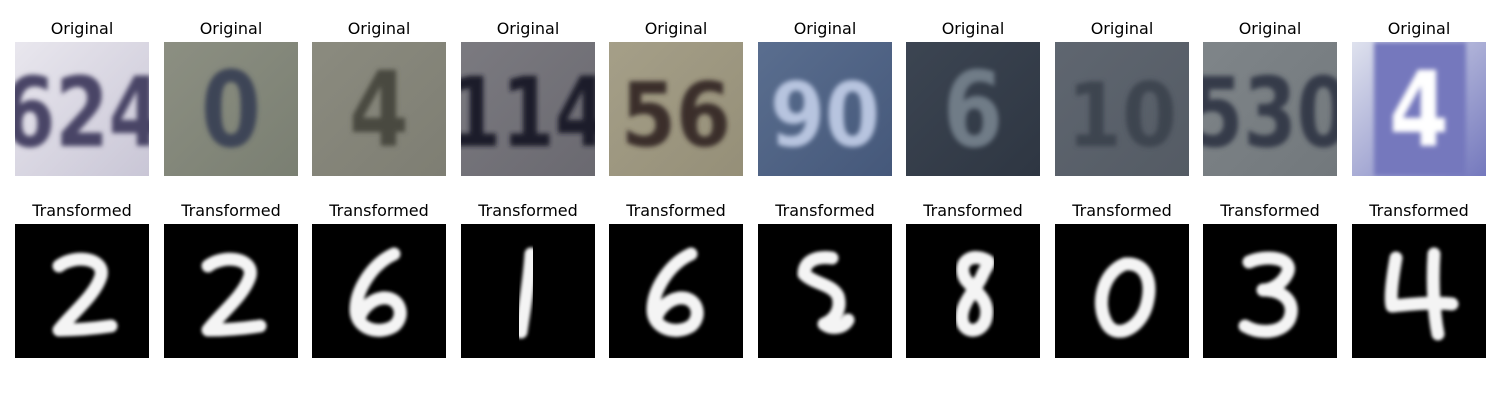  I want to click on panel-image: 6, so click(973, 109).